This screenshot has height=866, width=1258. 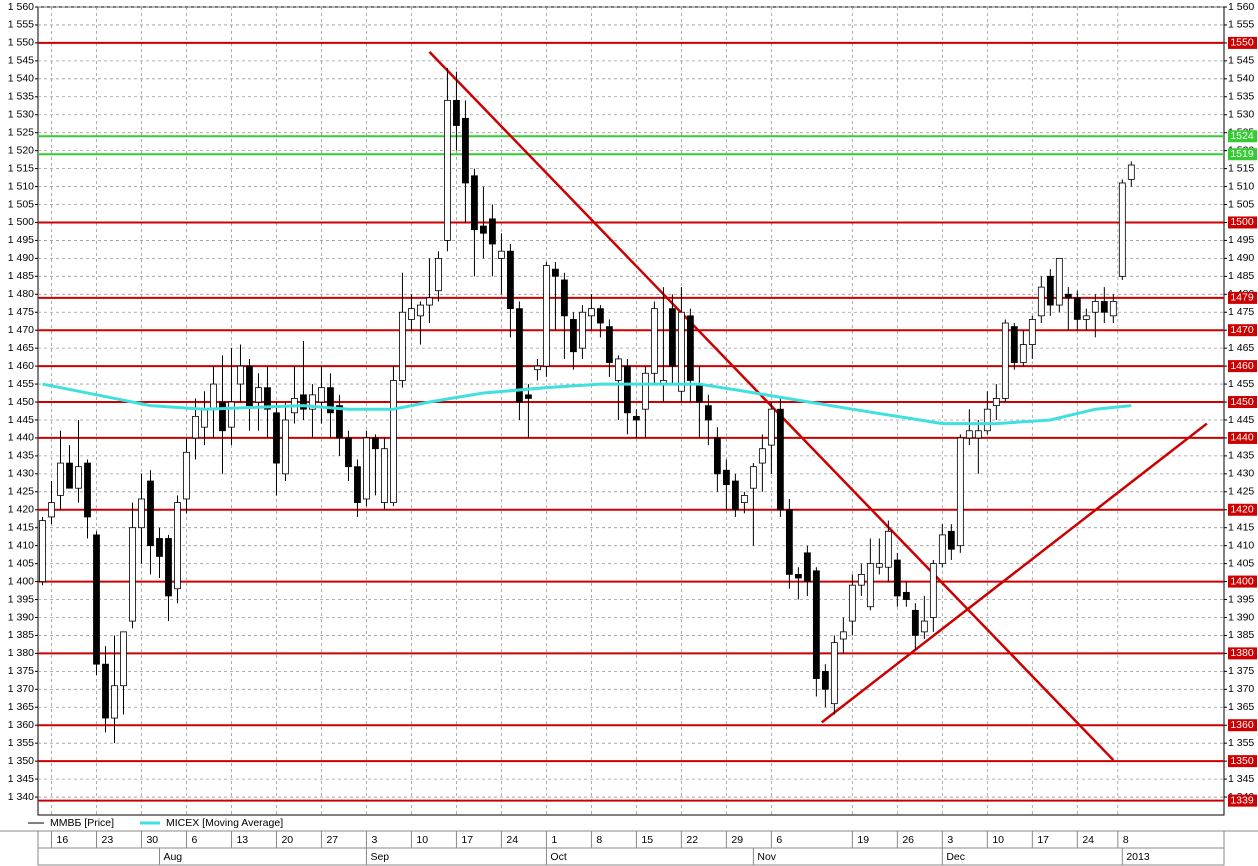 I want to click on y-tick-label: 1 470, so click(x=21, y=330).